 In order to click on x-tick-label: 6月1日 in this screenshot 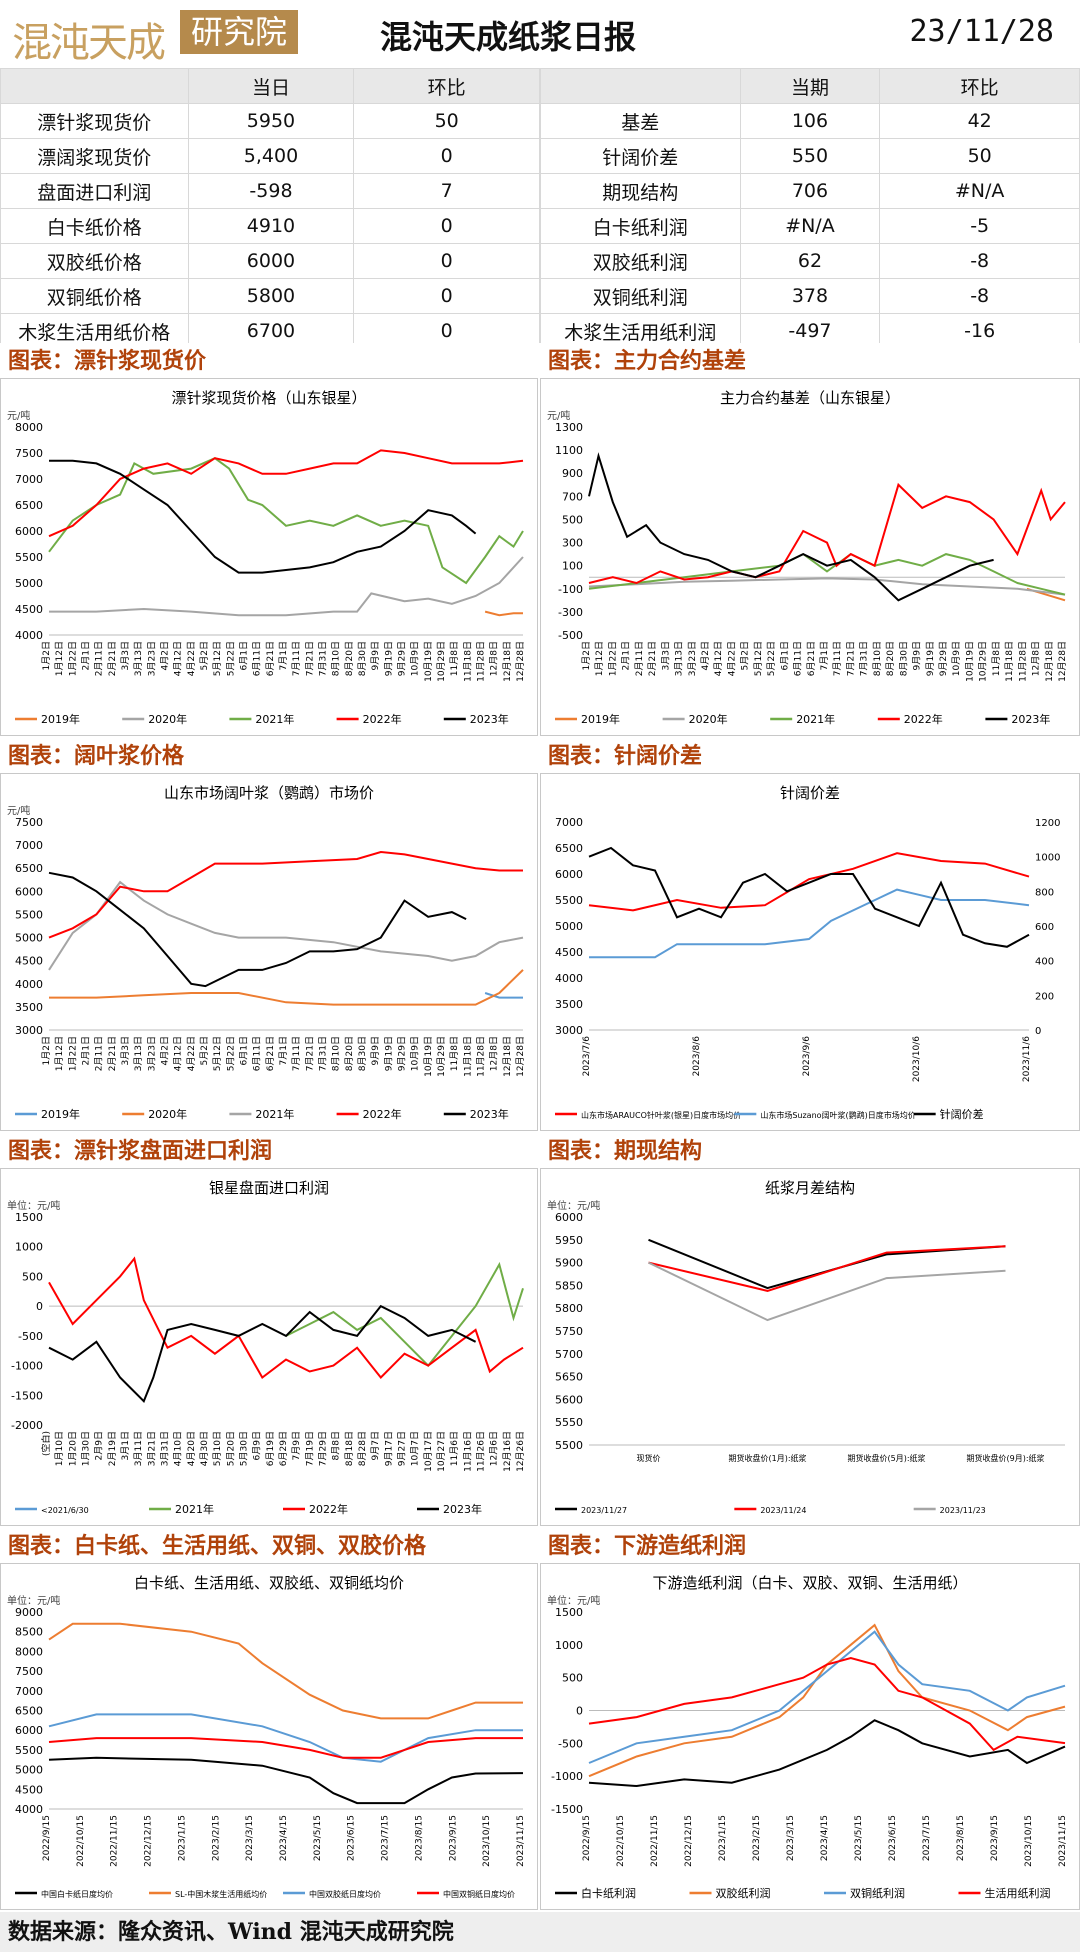, I will do `click(244, 1050)`.